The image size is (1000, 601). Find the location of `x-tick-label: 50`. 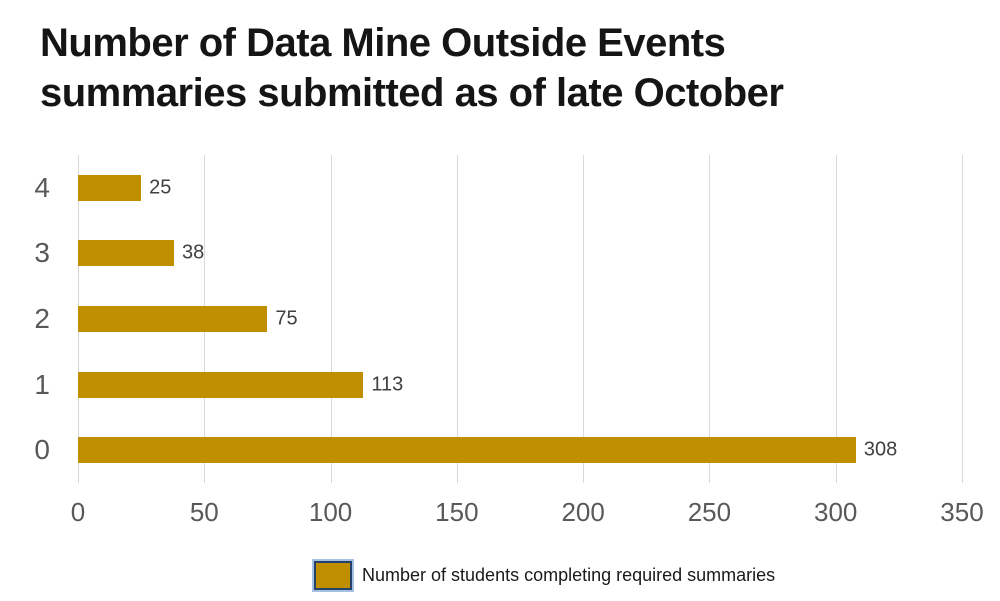

x-tick-label: 50 is located at coordinates (204, 512).